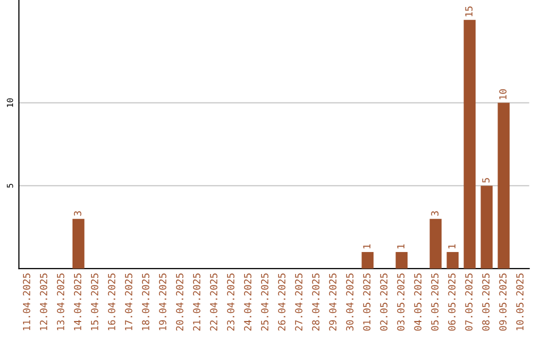 Image resolution: width=540 pixels, height=340 pixels. I want to click on data-label: 15, so click(469, 11).